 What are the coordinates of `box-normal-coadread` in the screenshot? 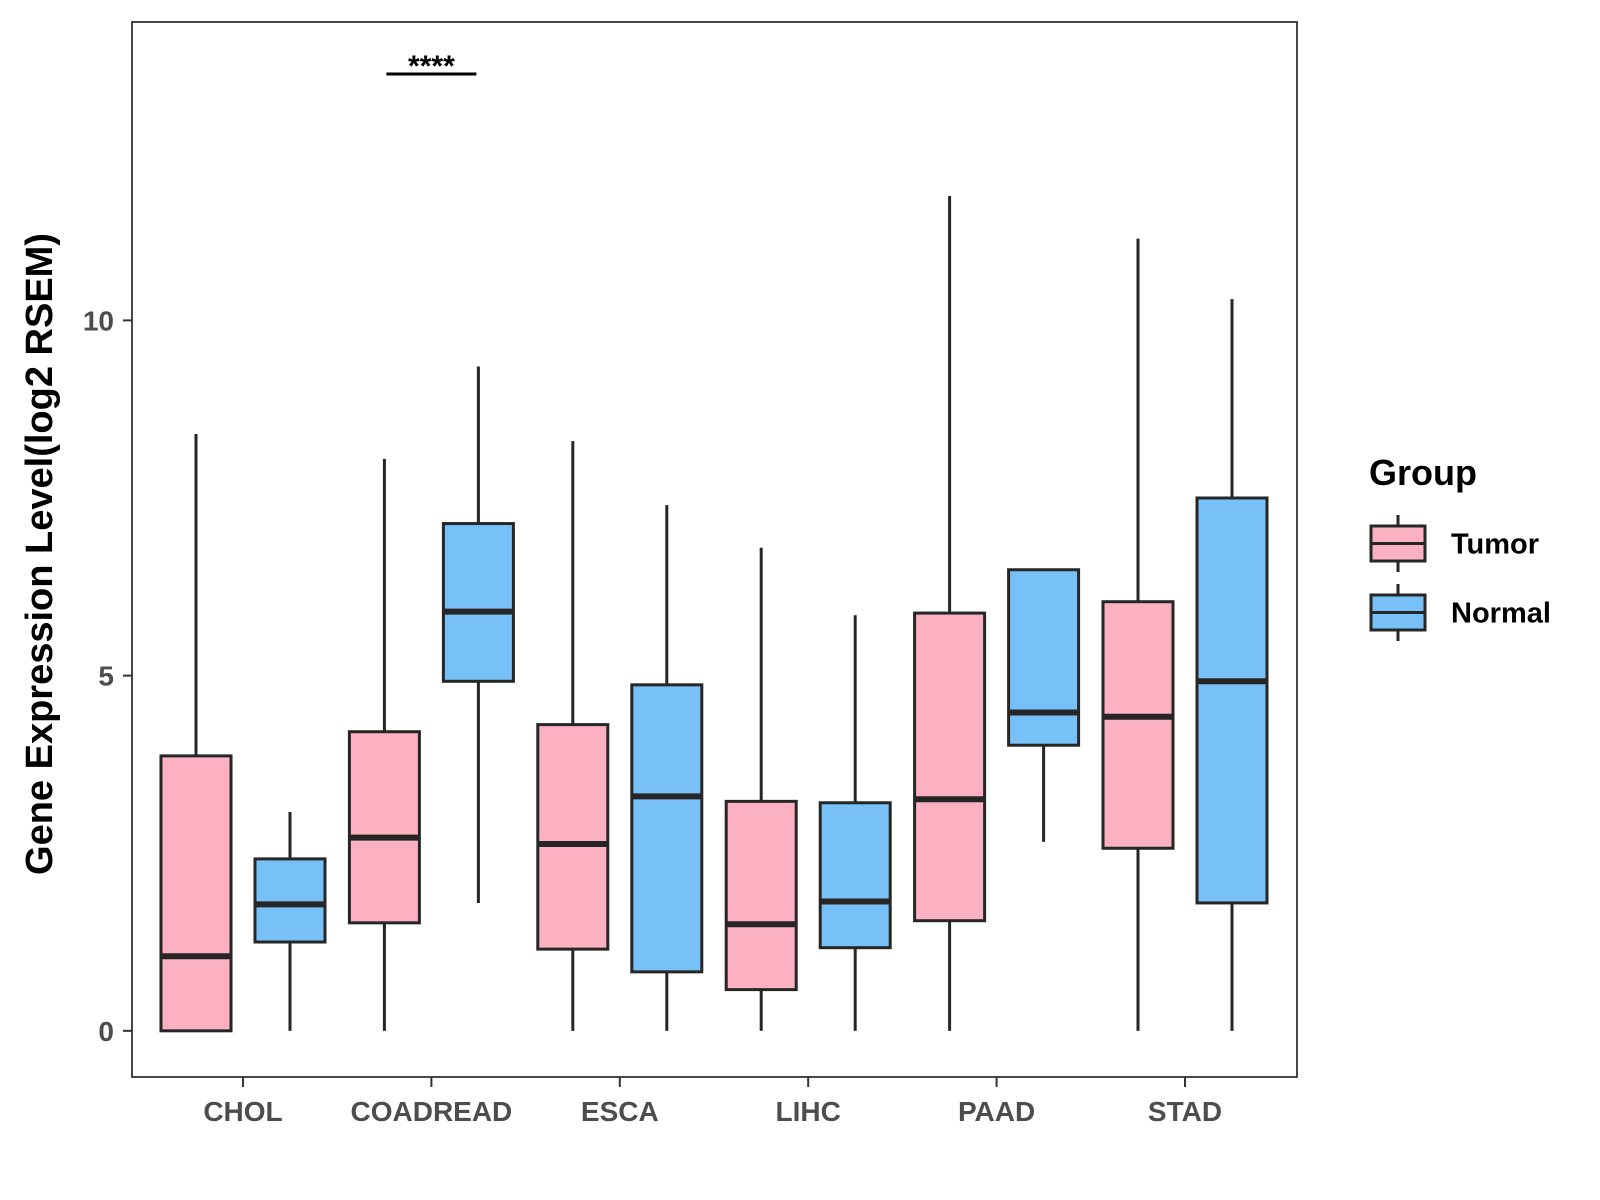 It's located at (478, 634).